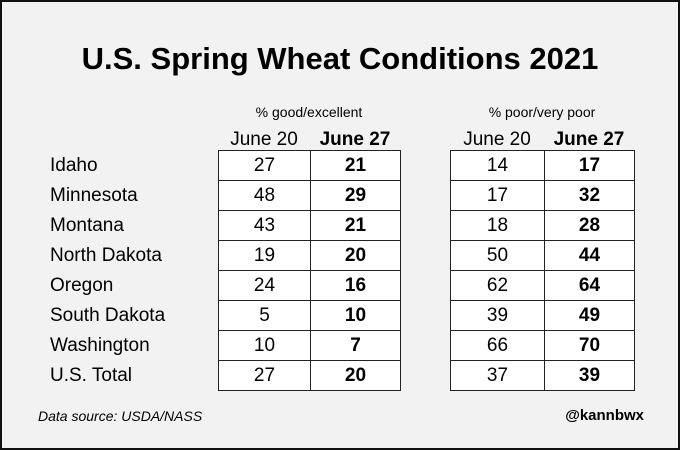 This screenshot has width=680, height=450. I want to click on good-excellent-table: 27 21 48 29 43 21 19 20 24 16 5 10 10 7 27 20, so click(309, 270).